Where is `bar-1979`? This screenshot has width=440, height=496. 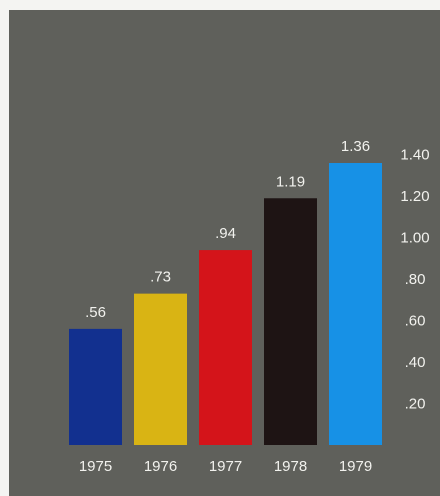
bar-1979 is located at coordinates (355, 304).